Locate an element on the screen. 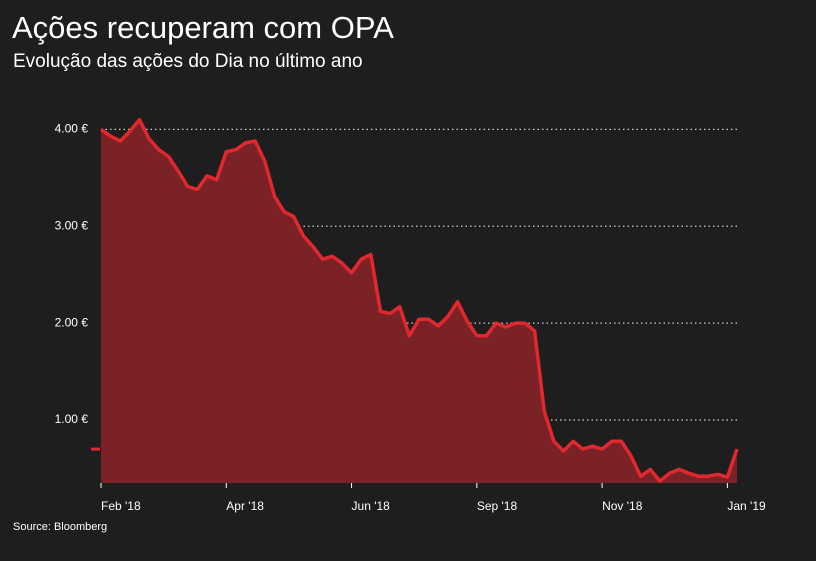 The width and height of the screenshot is (816, 561). y-tick-label: 1.00 € is located at coordinates (72, 419).